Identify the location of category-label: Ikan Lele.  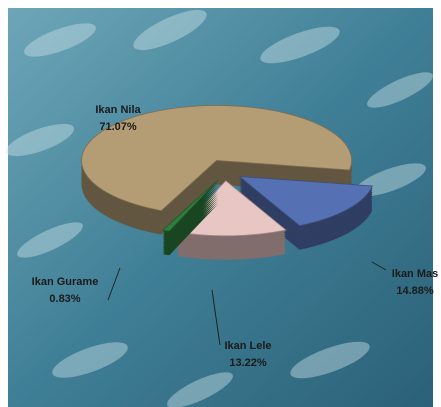
(247, 346).